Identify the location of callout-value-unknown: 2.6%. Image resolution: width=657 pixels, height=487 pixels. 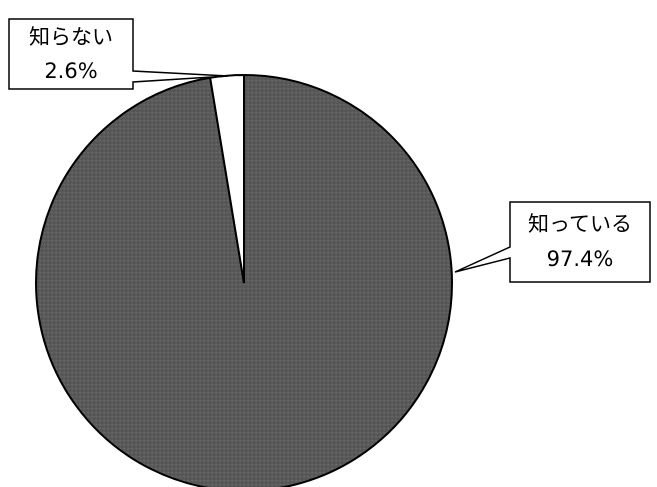
(70, 71).